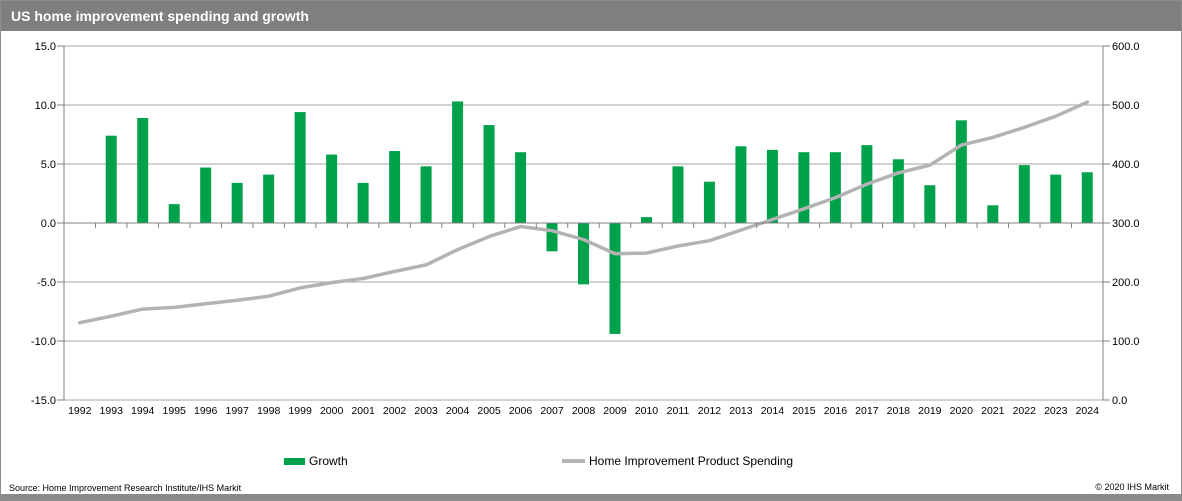 The image size is (1182, 501). I want to click on svg-text: 15.0, so click(45, 47).